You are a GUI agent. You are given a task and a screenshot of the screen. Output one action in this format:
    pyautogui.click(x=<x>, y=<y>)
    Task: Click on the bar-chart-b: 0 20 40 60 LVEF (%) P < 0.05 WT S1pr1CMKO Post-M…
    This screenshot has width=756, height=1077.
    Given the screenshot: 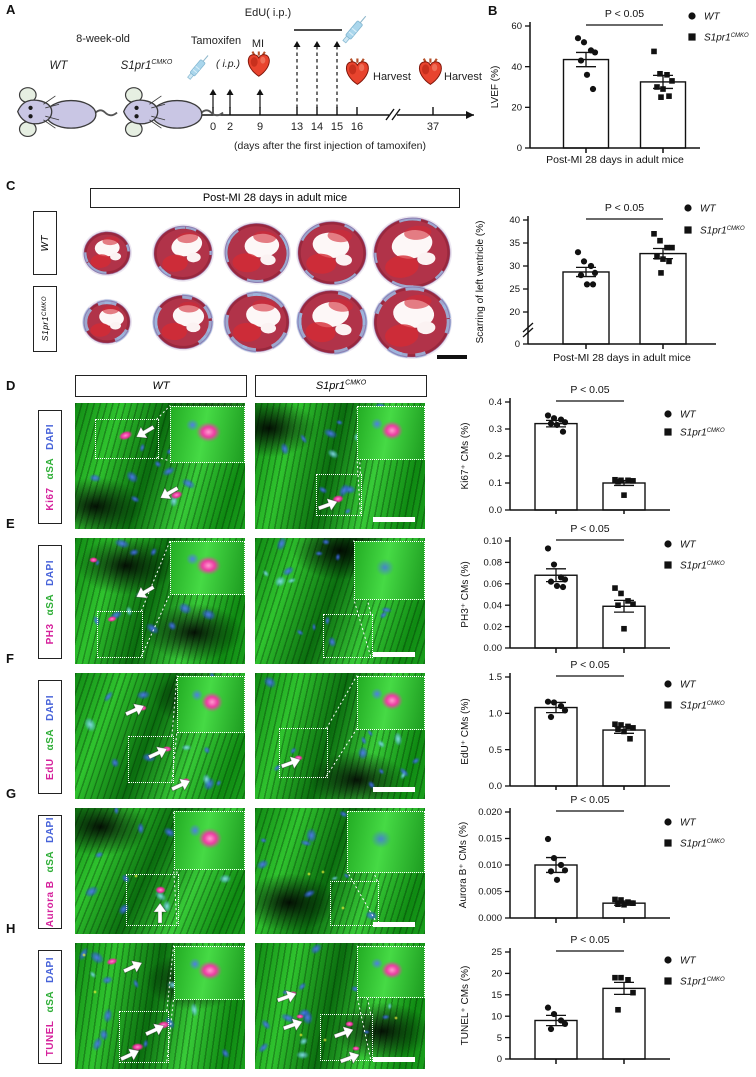 What is the action you would take?
    pyautogui.click(x=619, y=87)
    